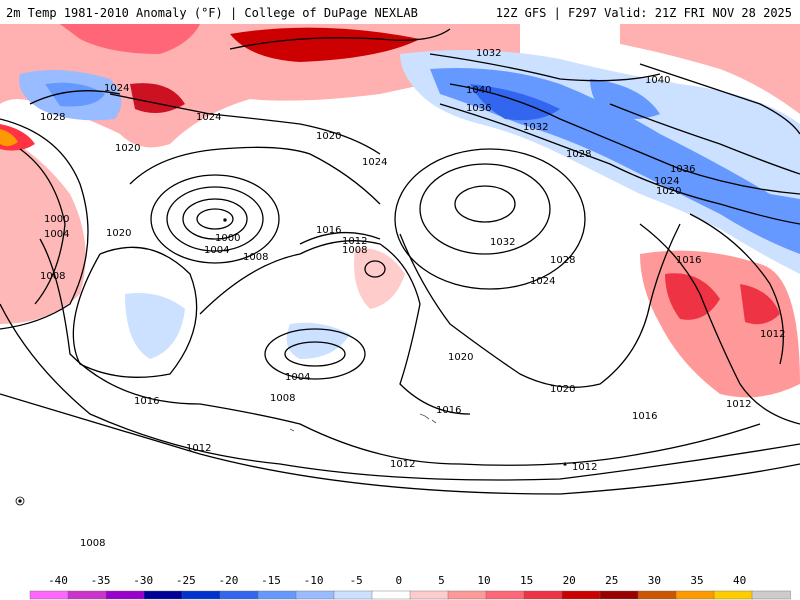 Image resolution: width=800 pixels, height=600 pixels. What do you see at coordinates (58, 580) in the screenshot?
I see `legend-tick-label: -40` at bounding box center [58, 580].